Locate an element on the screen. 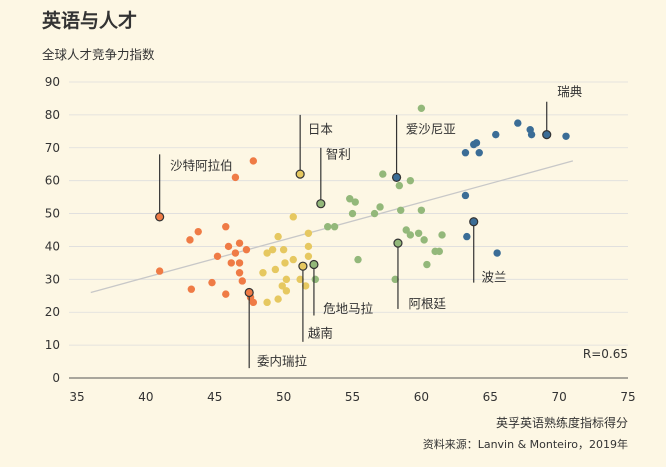 This screenshot has width=666, height=467. y-tick-label: 0 is located at coordinates (56, 378).